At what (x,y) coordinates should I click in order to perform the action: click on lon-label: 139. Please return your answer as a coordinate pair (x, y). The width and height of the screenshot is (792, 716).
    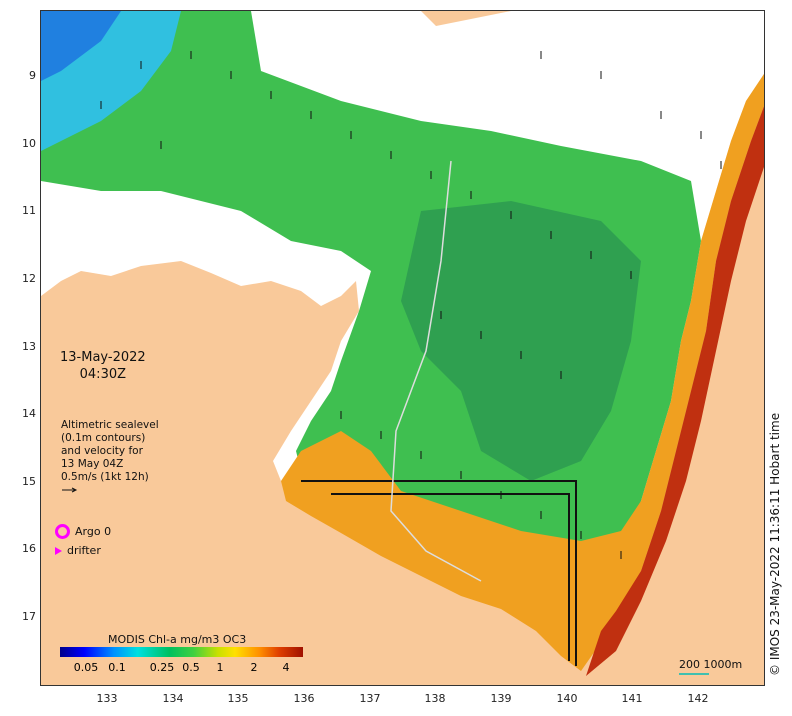
    Looking at the image, I should click on (501, 698).